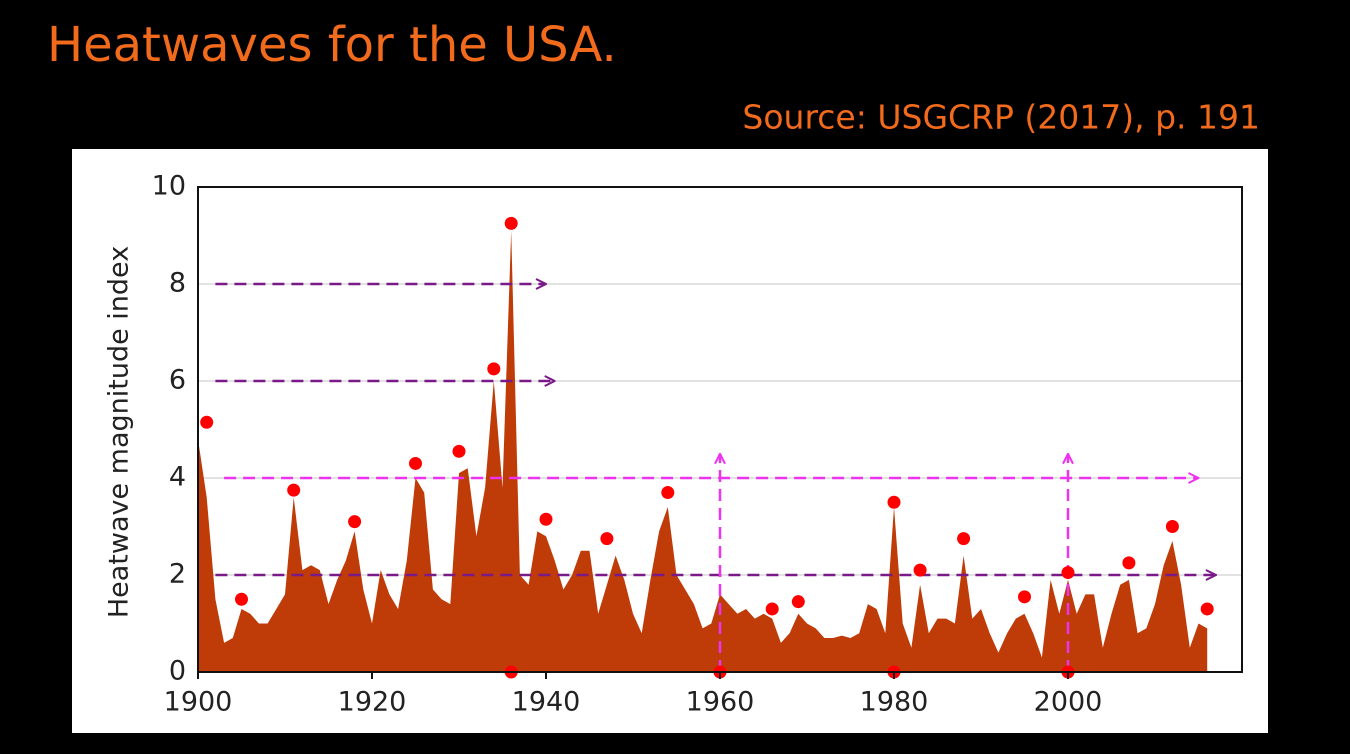  What do you see at coordinates (198, 702) in the screenshot?
I see `x-tick-label: 1900` at bounding box center [198, 702].